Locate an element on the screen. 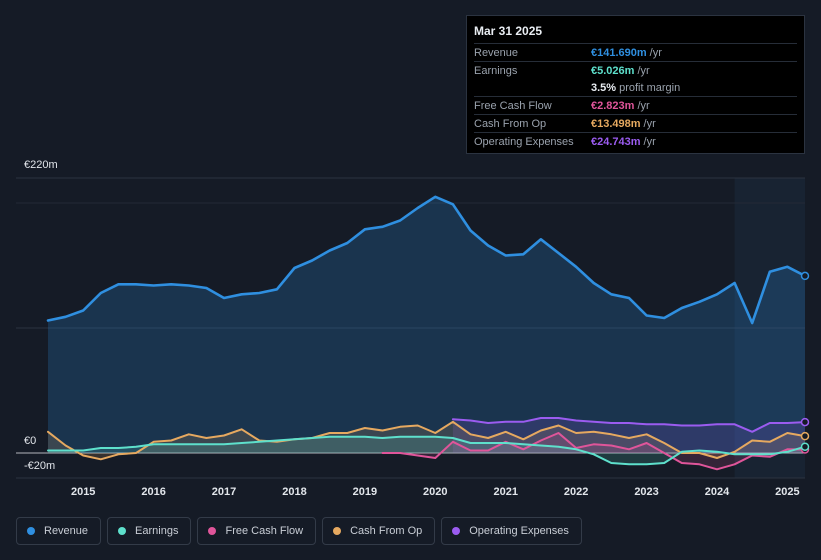 Image resolution: width=821 pixels, height=560 pixels. area-free-cash-flow is located at coordinates (593, 451).